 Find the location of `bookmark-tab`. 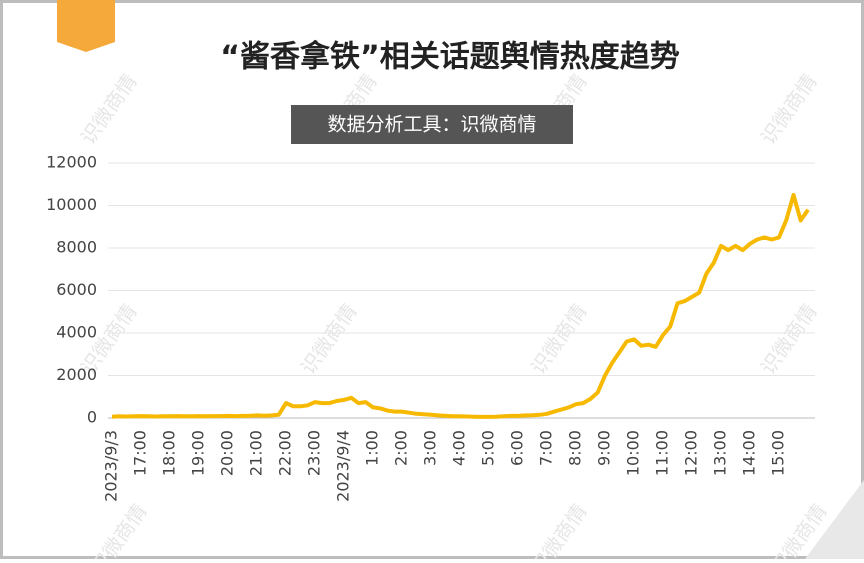

bookmark-tab is located at coordinates (86, 26).